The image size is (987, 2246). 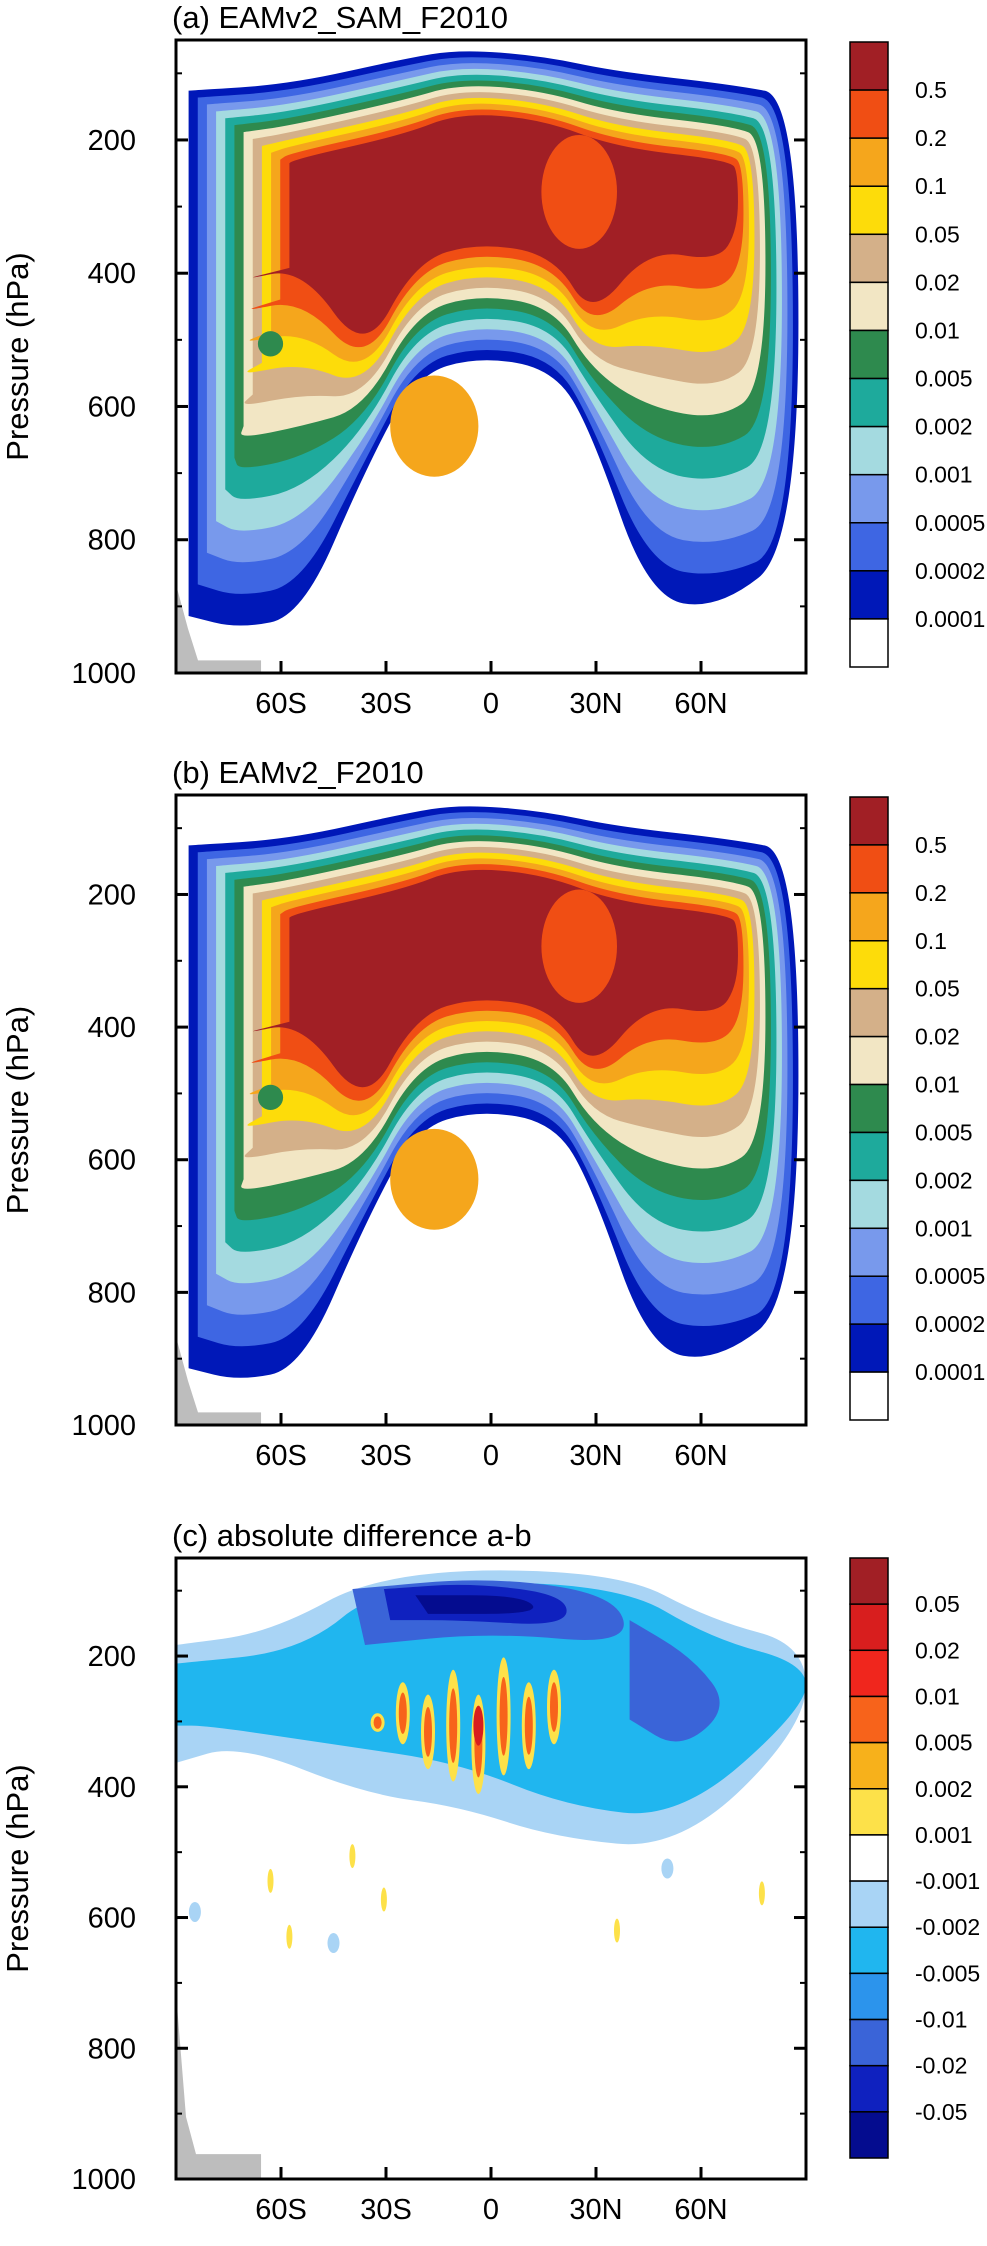 I want to click on colorbar-label-1-3: 0.05, so click(x=937, y=234).